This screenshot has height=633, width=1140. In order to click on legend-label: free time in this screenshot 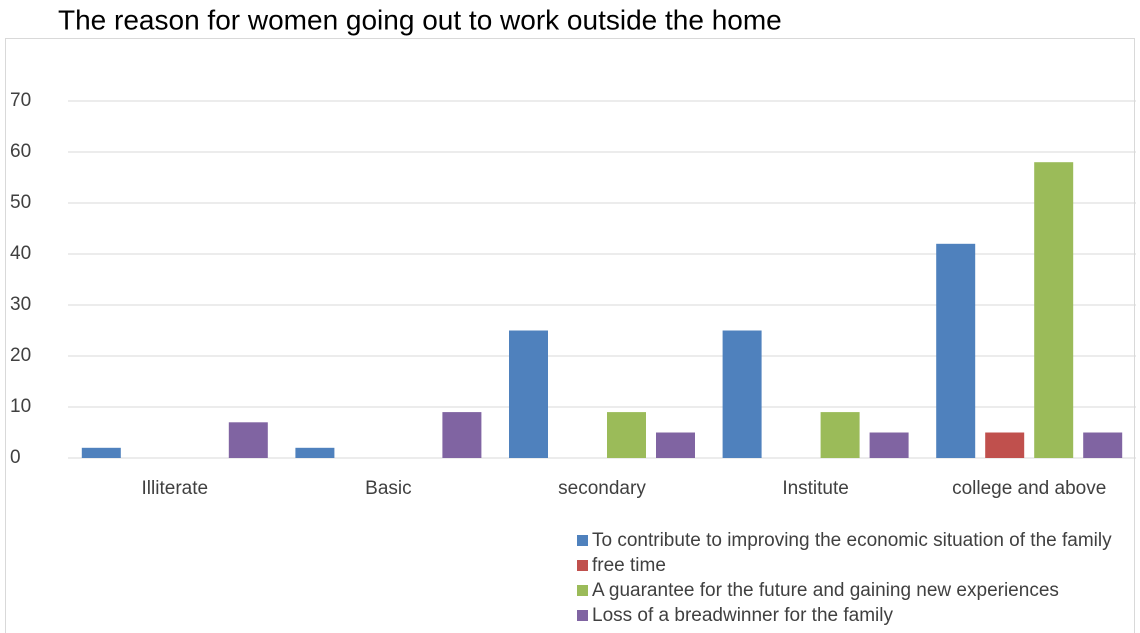, I will do `click(629, 565)`.